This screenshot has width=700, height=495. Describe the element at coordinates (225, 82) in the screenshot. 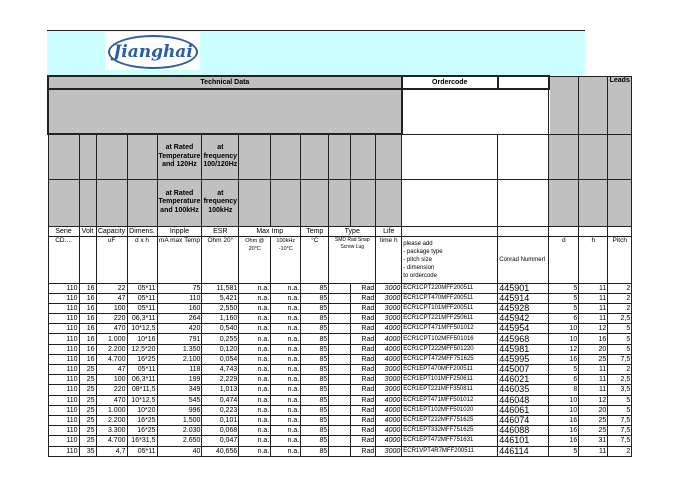

I see `technical-data-header: Technical Data` at that location.